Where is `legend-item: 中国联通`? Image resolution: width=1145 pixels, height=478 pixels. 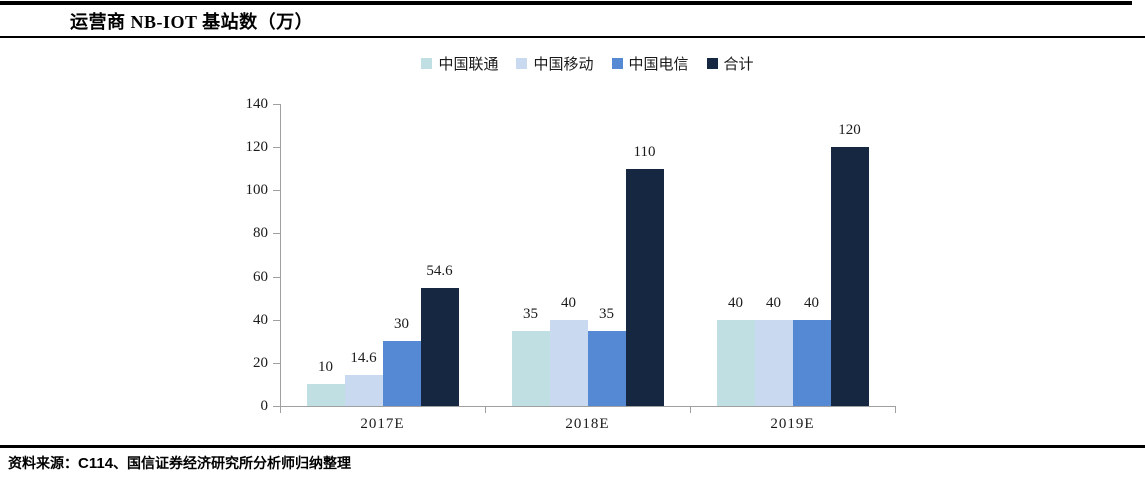 legend-item: 中国联通 is located at coordinates (459, 63).